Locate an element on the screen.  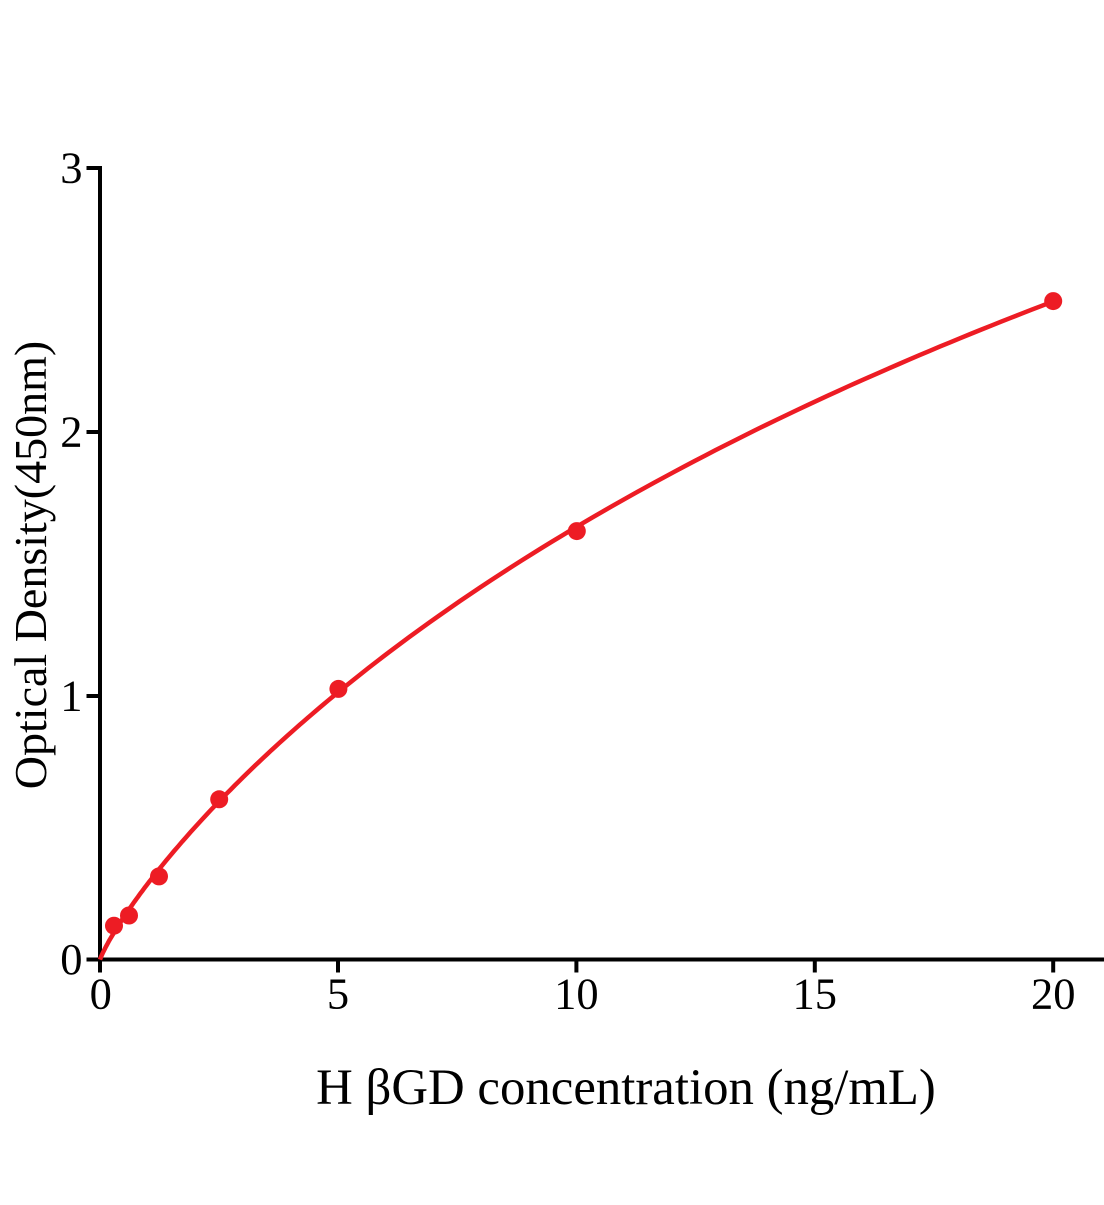
svg-text: 5 is located at coordinates (338, 994).